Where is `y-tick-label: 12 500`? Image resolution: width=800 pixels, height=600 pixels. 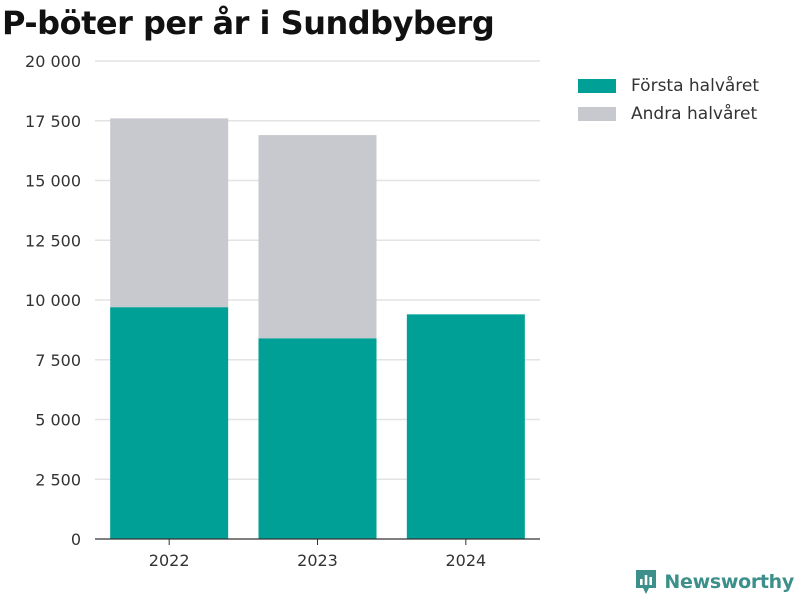
y-tick-label: 12 500 is located at coordinates (53, 240).